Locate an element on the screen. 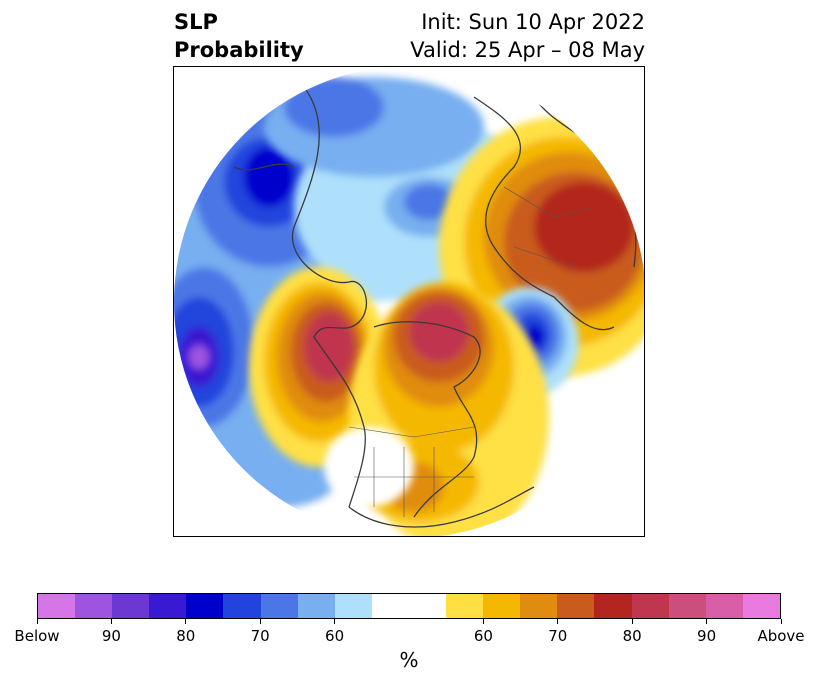  us-state-borders is located at coordinates (414, 482).